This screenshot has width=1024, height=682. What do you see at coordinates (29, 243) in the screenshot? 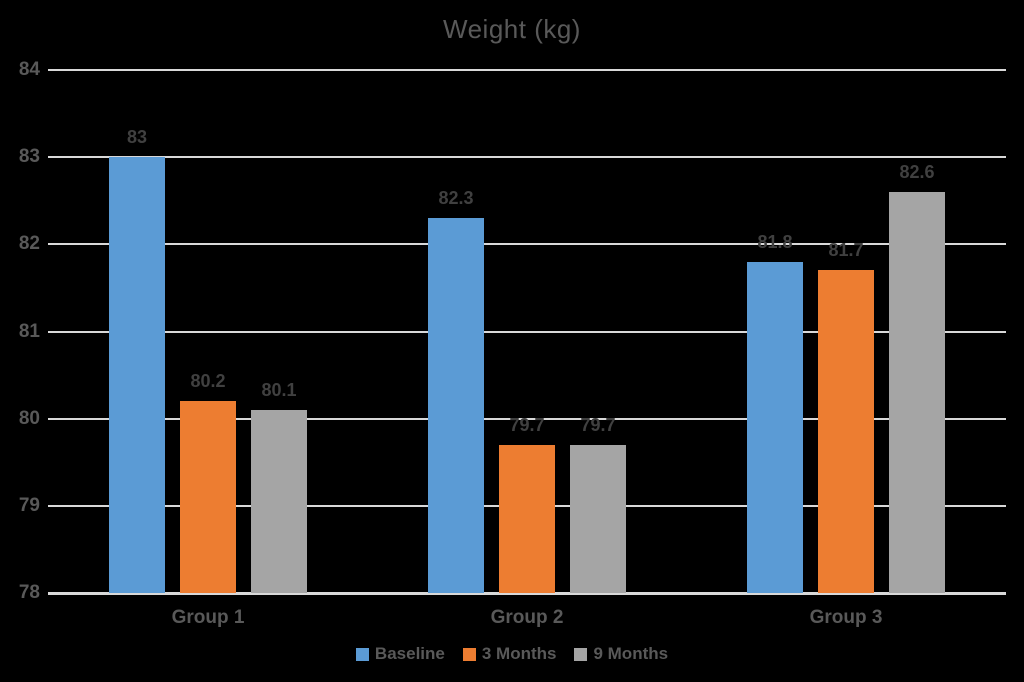
I see `y-axis-tick-label: 82` at bounding box center [29, 243].